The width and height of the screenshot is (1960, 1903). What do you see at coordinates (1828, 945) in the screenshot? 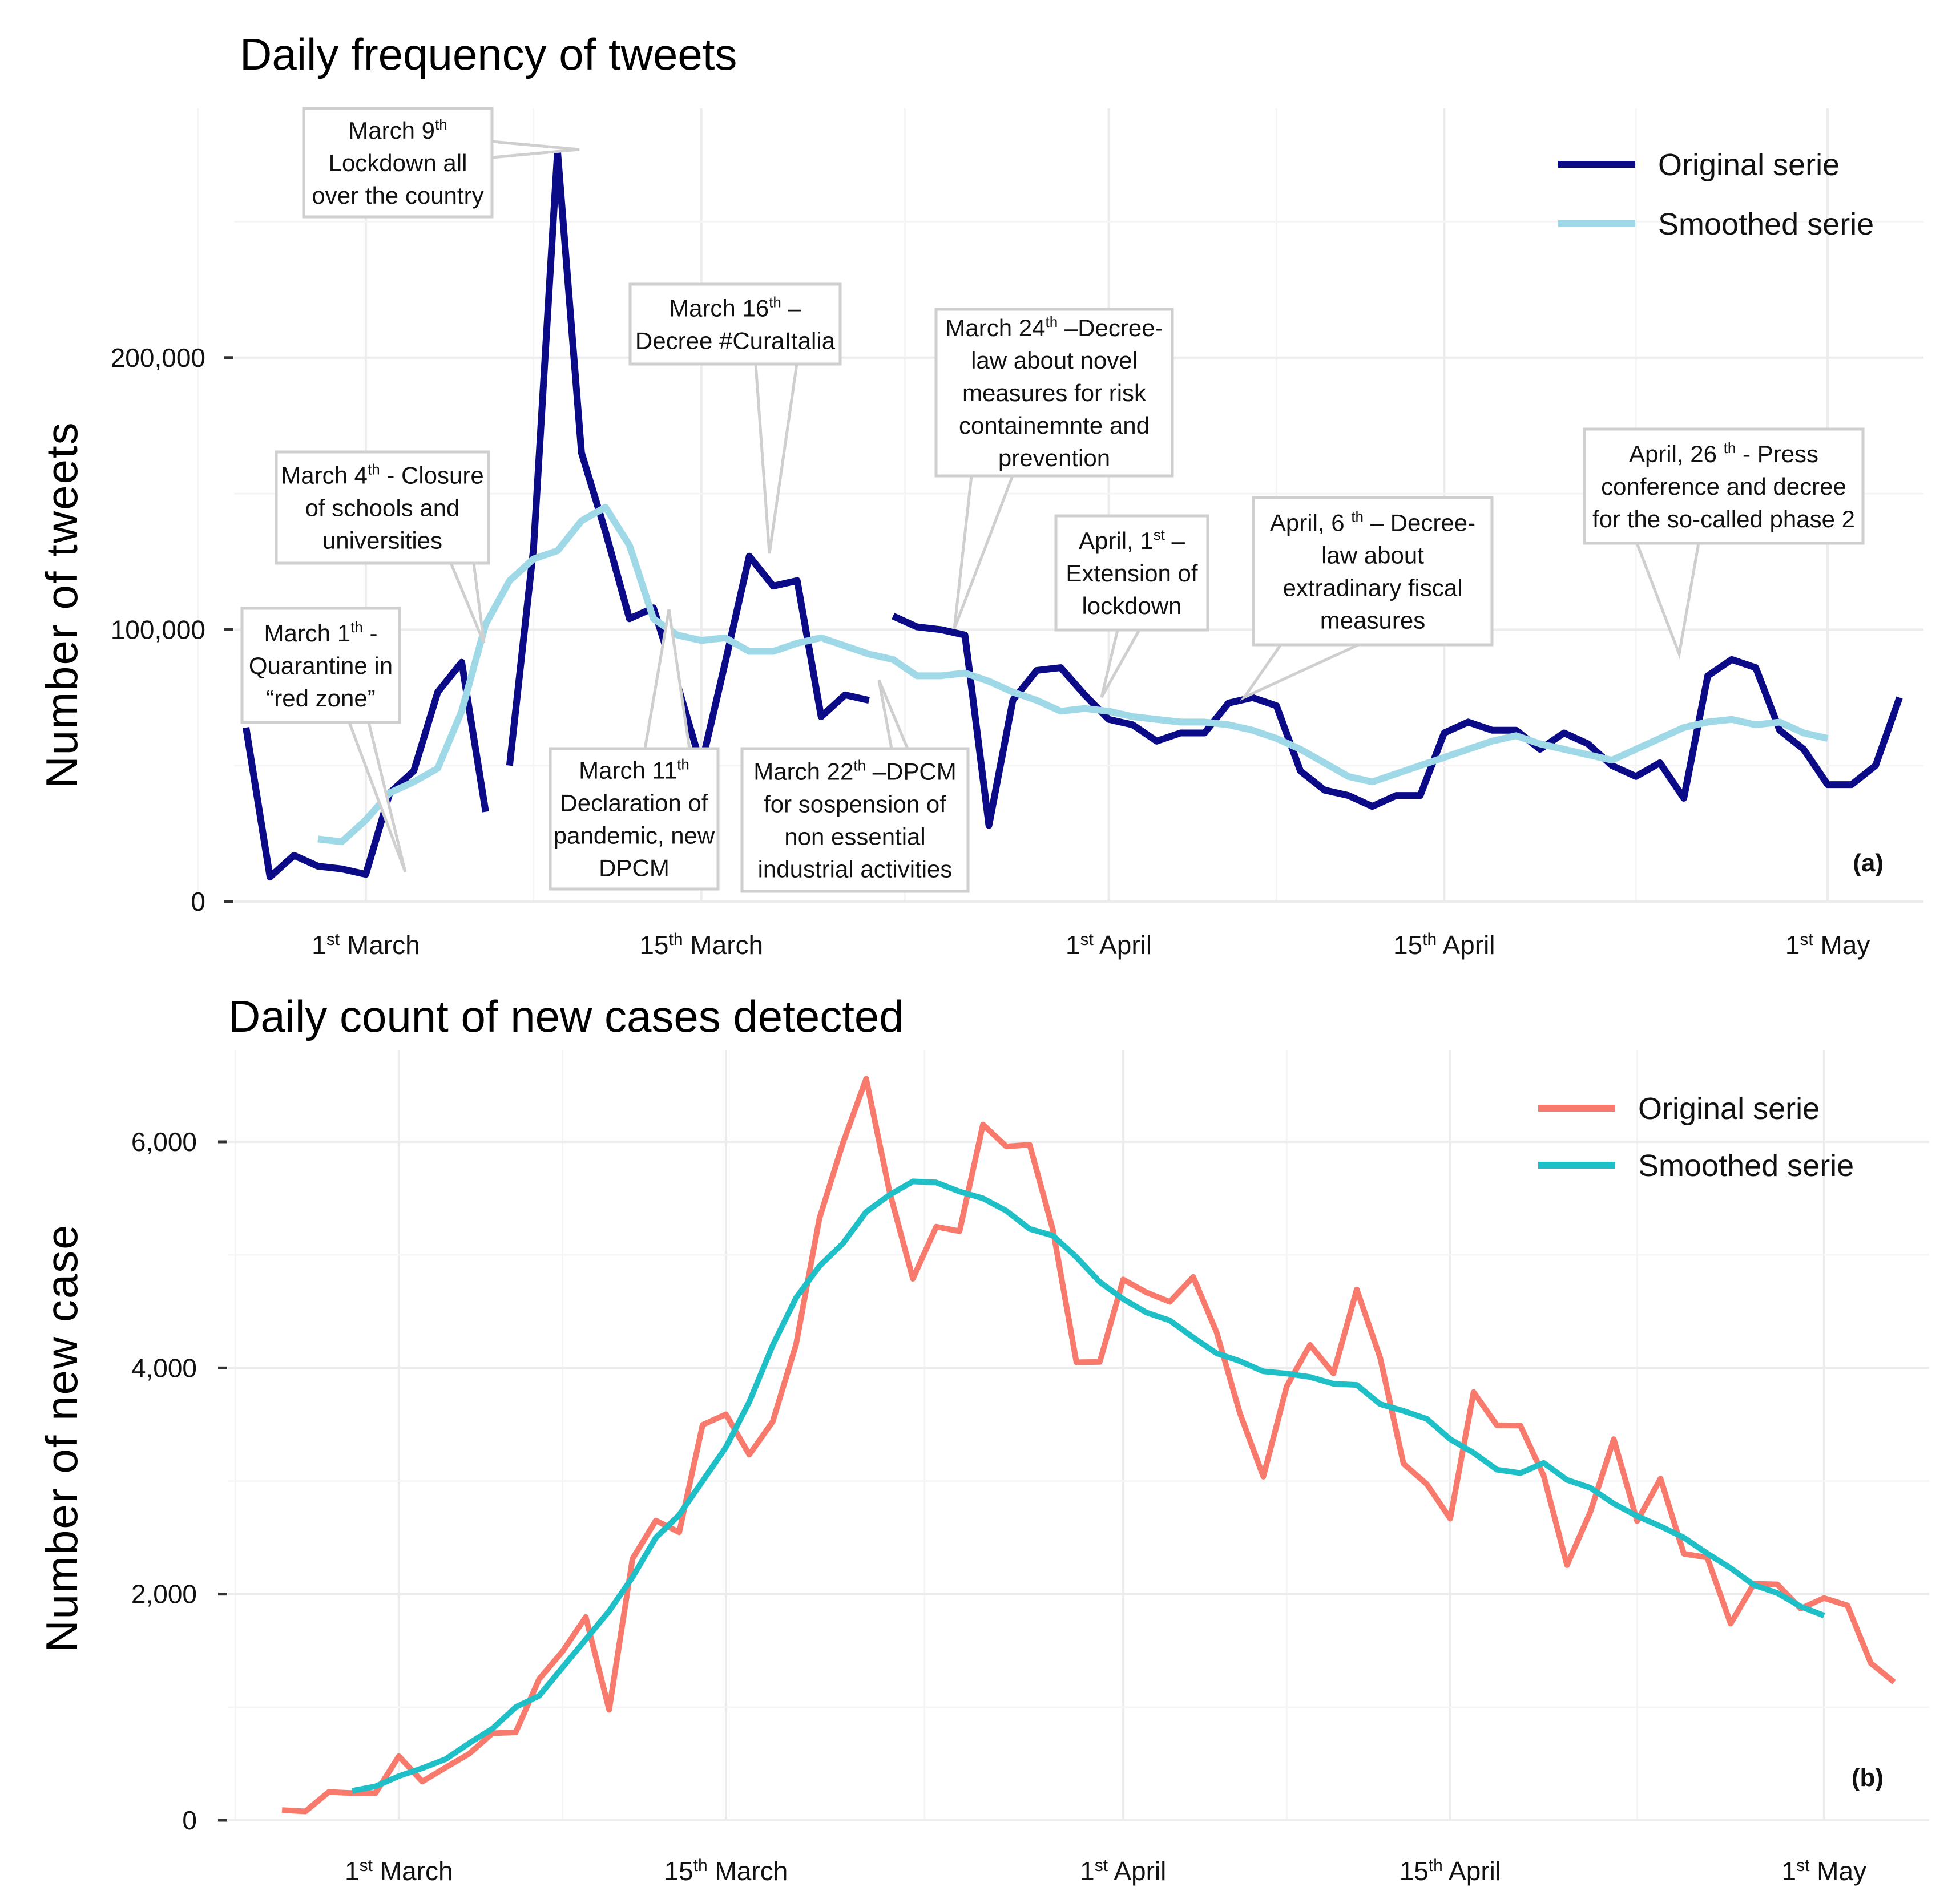
I see `x-tick-label: 1st May` at bounding box center [1828, 945].